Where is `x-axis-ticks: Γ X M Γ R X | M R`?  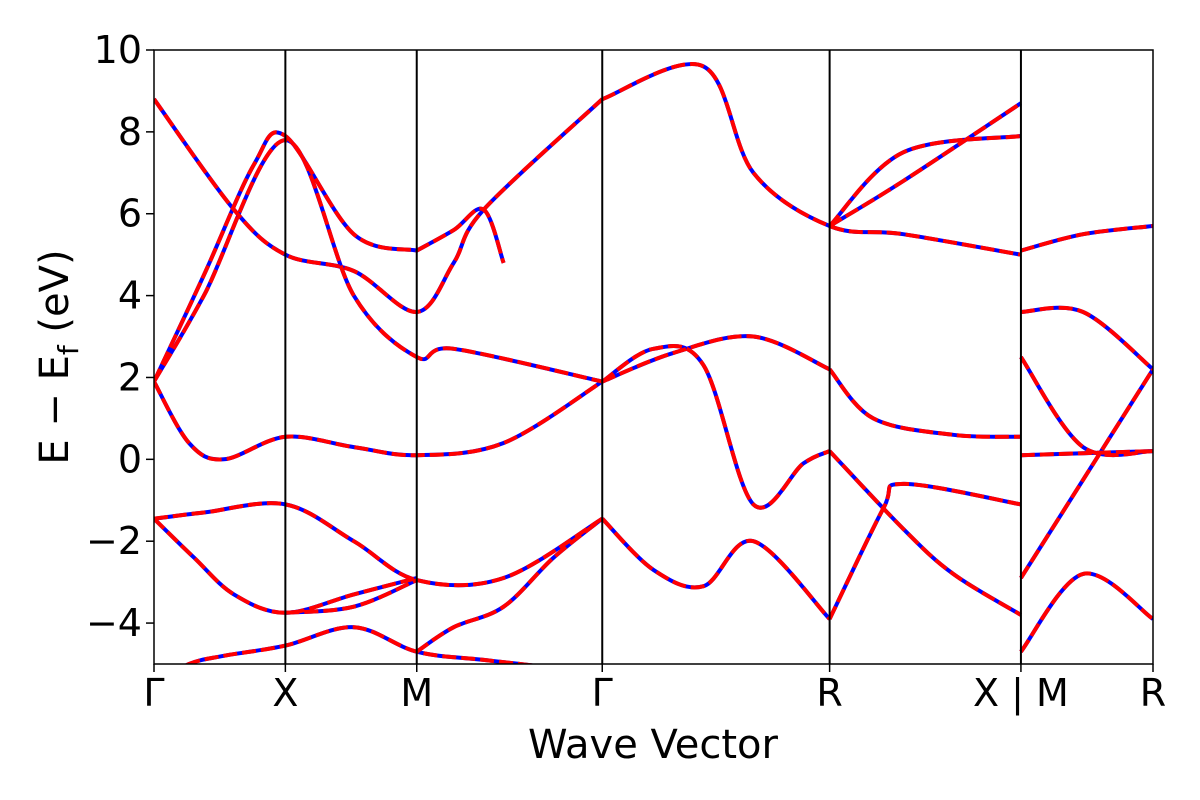 x-axis-ticks: Γ X M Γ R X | M R is located at coordinates (654, 690).